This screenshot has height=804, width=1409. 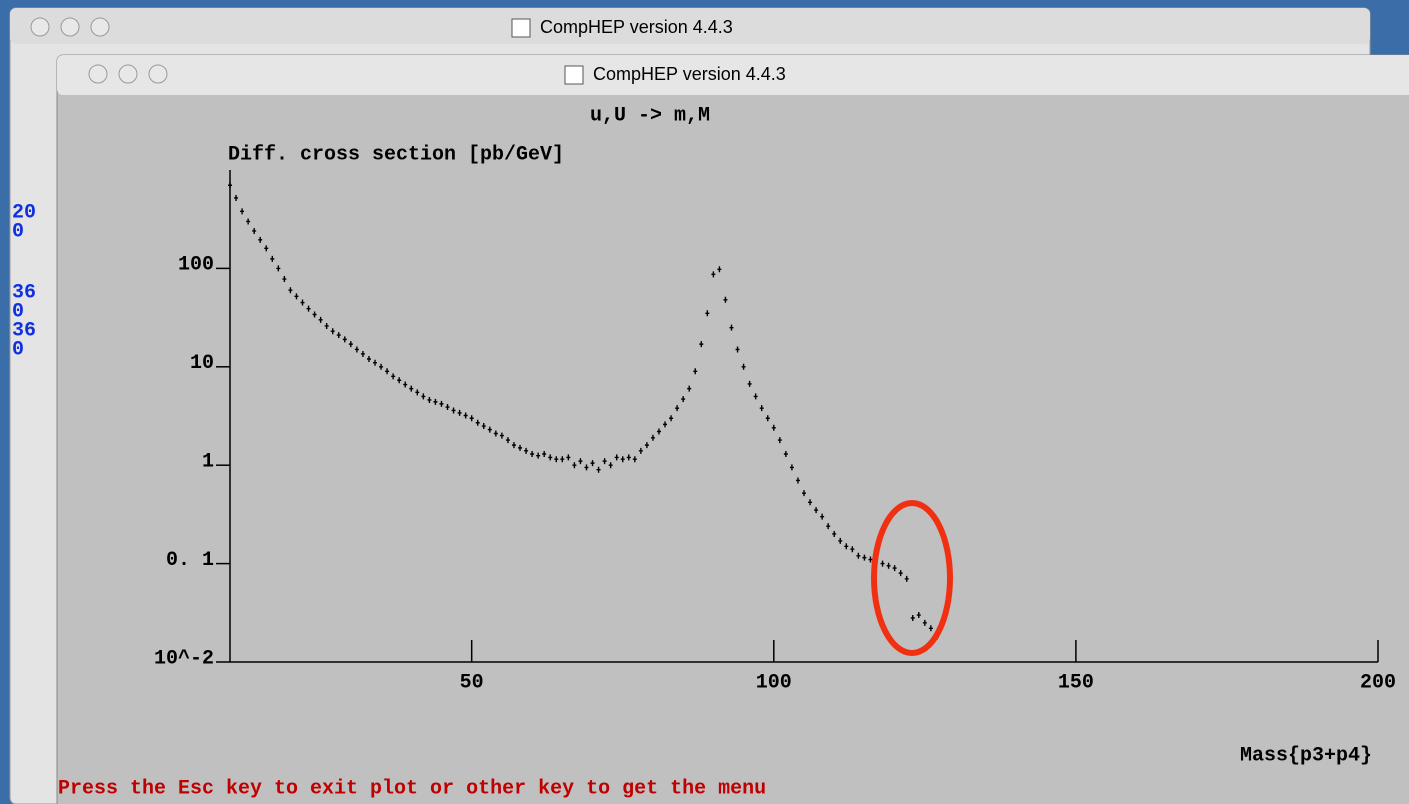 I want to click on front-titlebar, so click(x=733, y=75).